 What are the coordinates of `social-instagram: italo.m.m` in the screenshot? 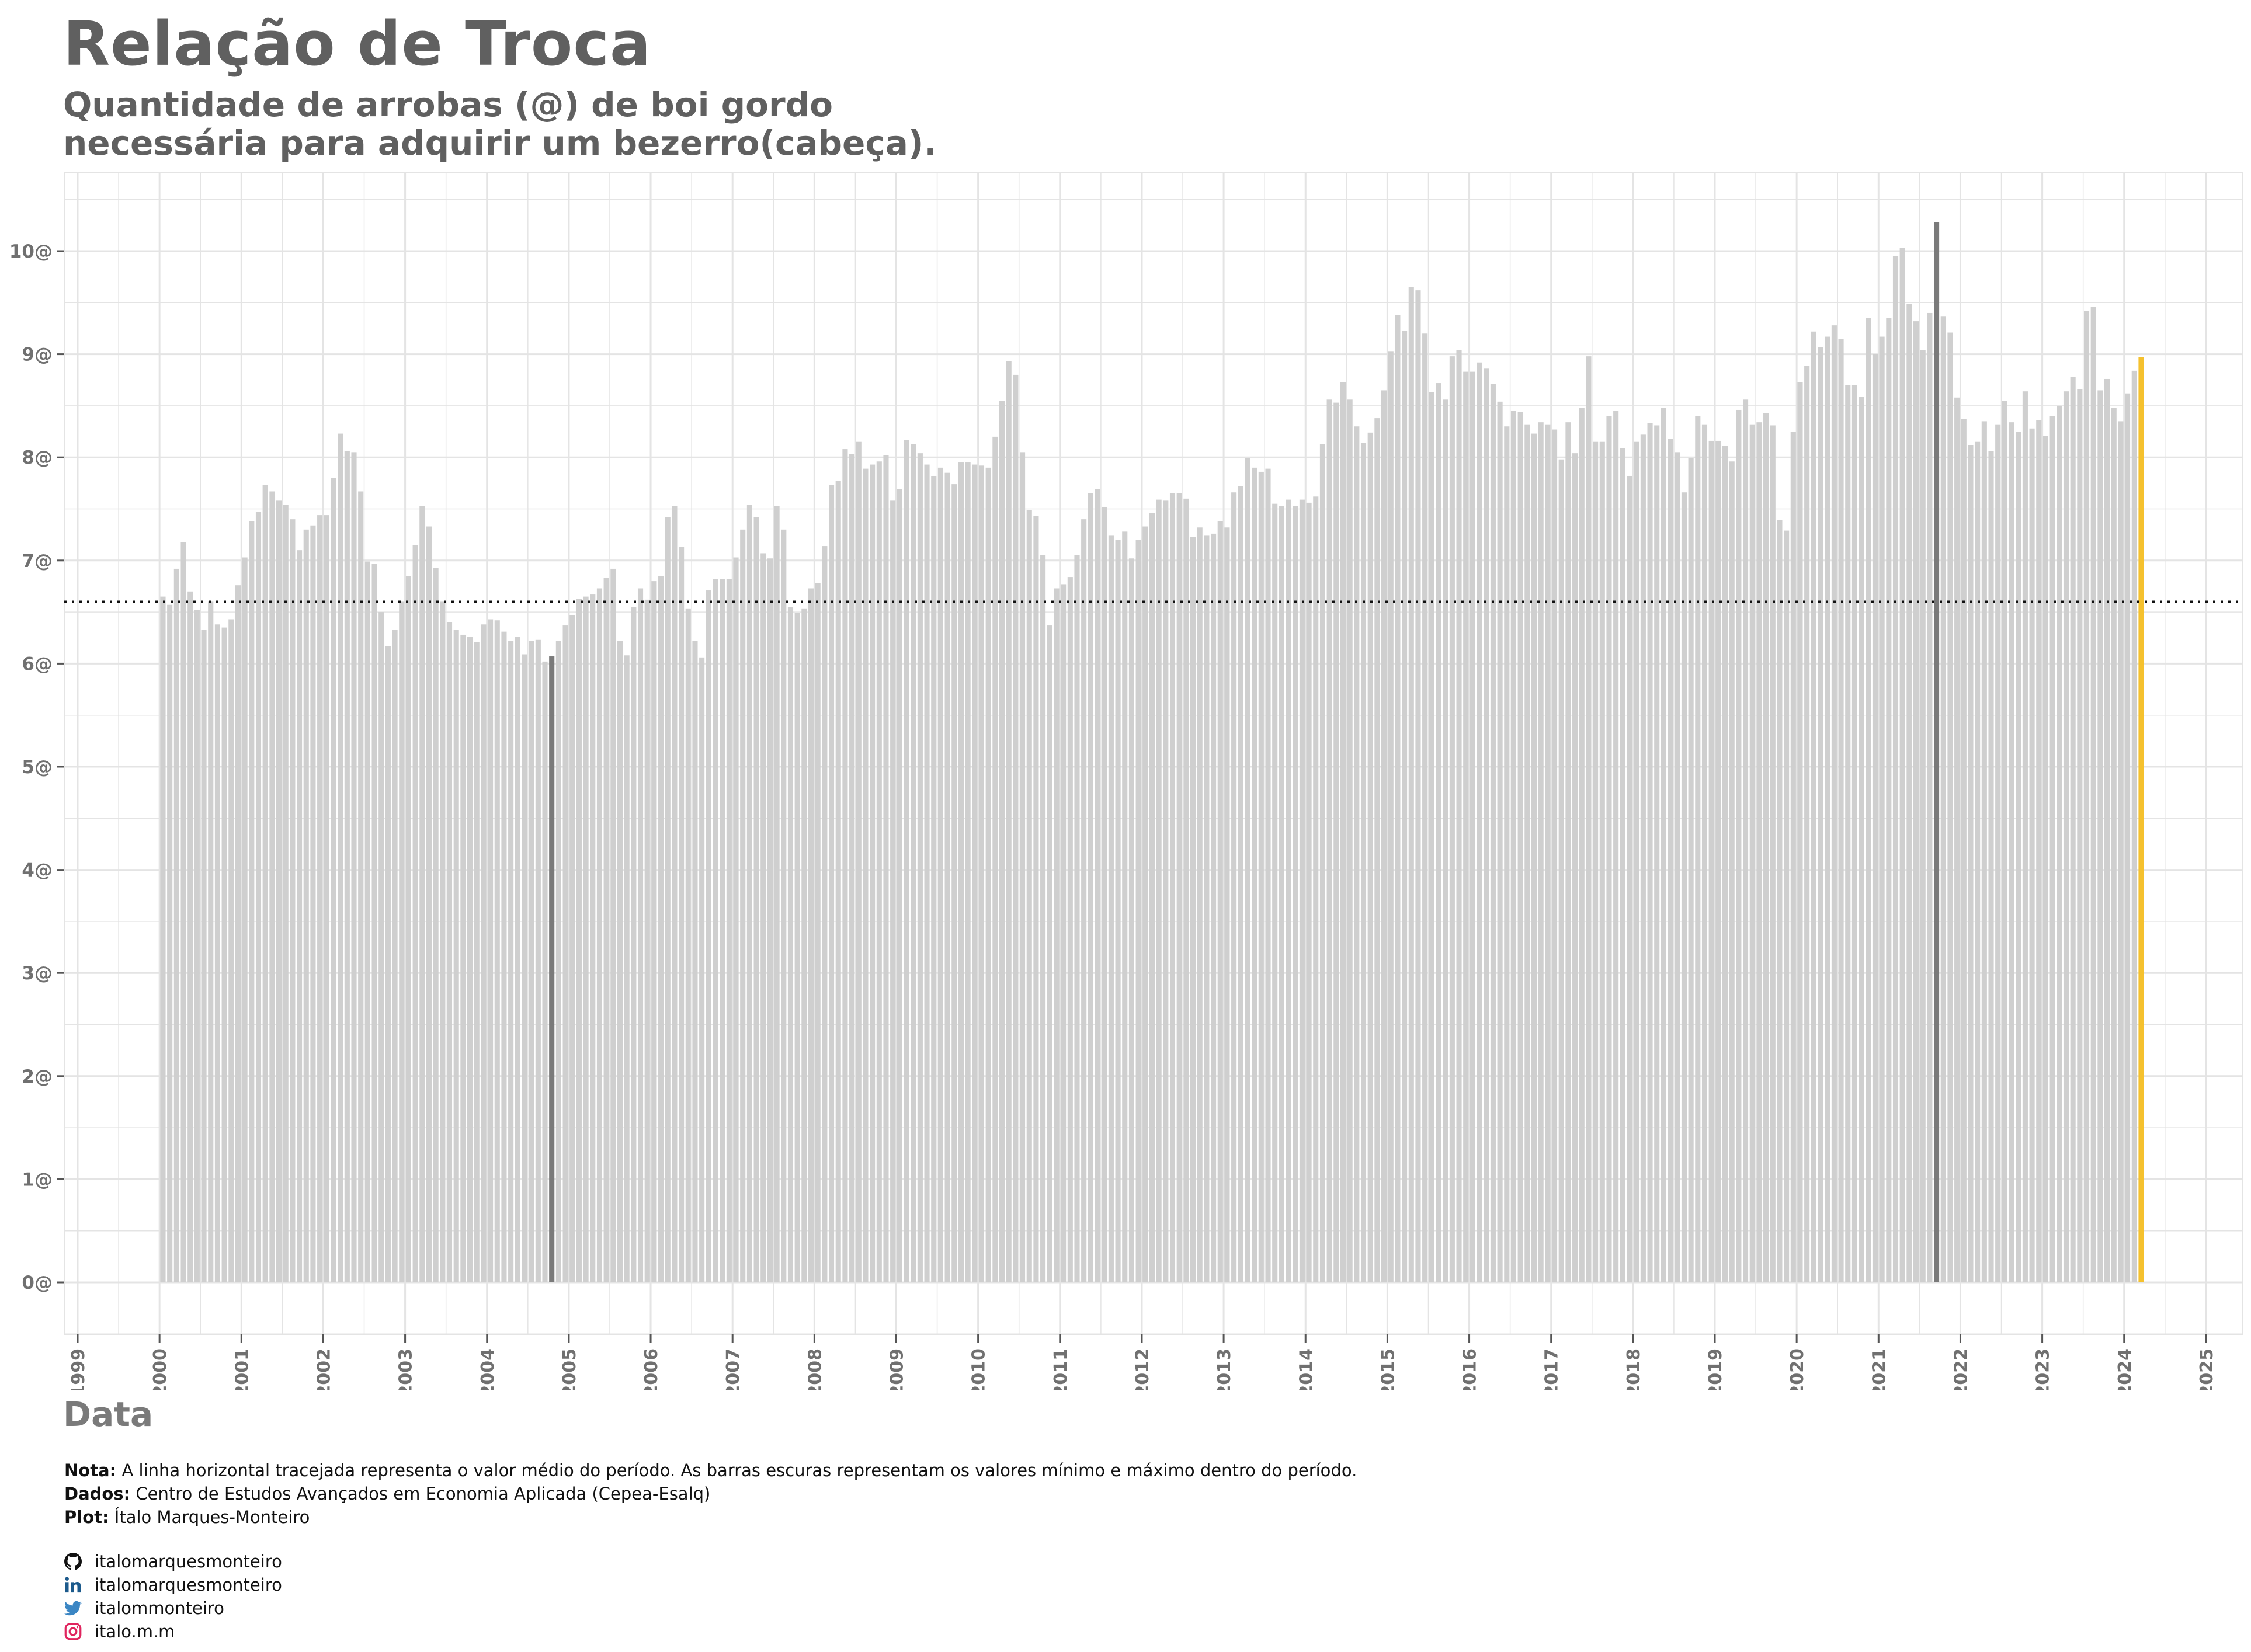 It's located at (173, 1631).